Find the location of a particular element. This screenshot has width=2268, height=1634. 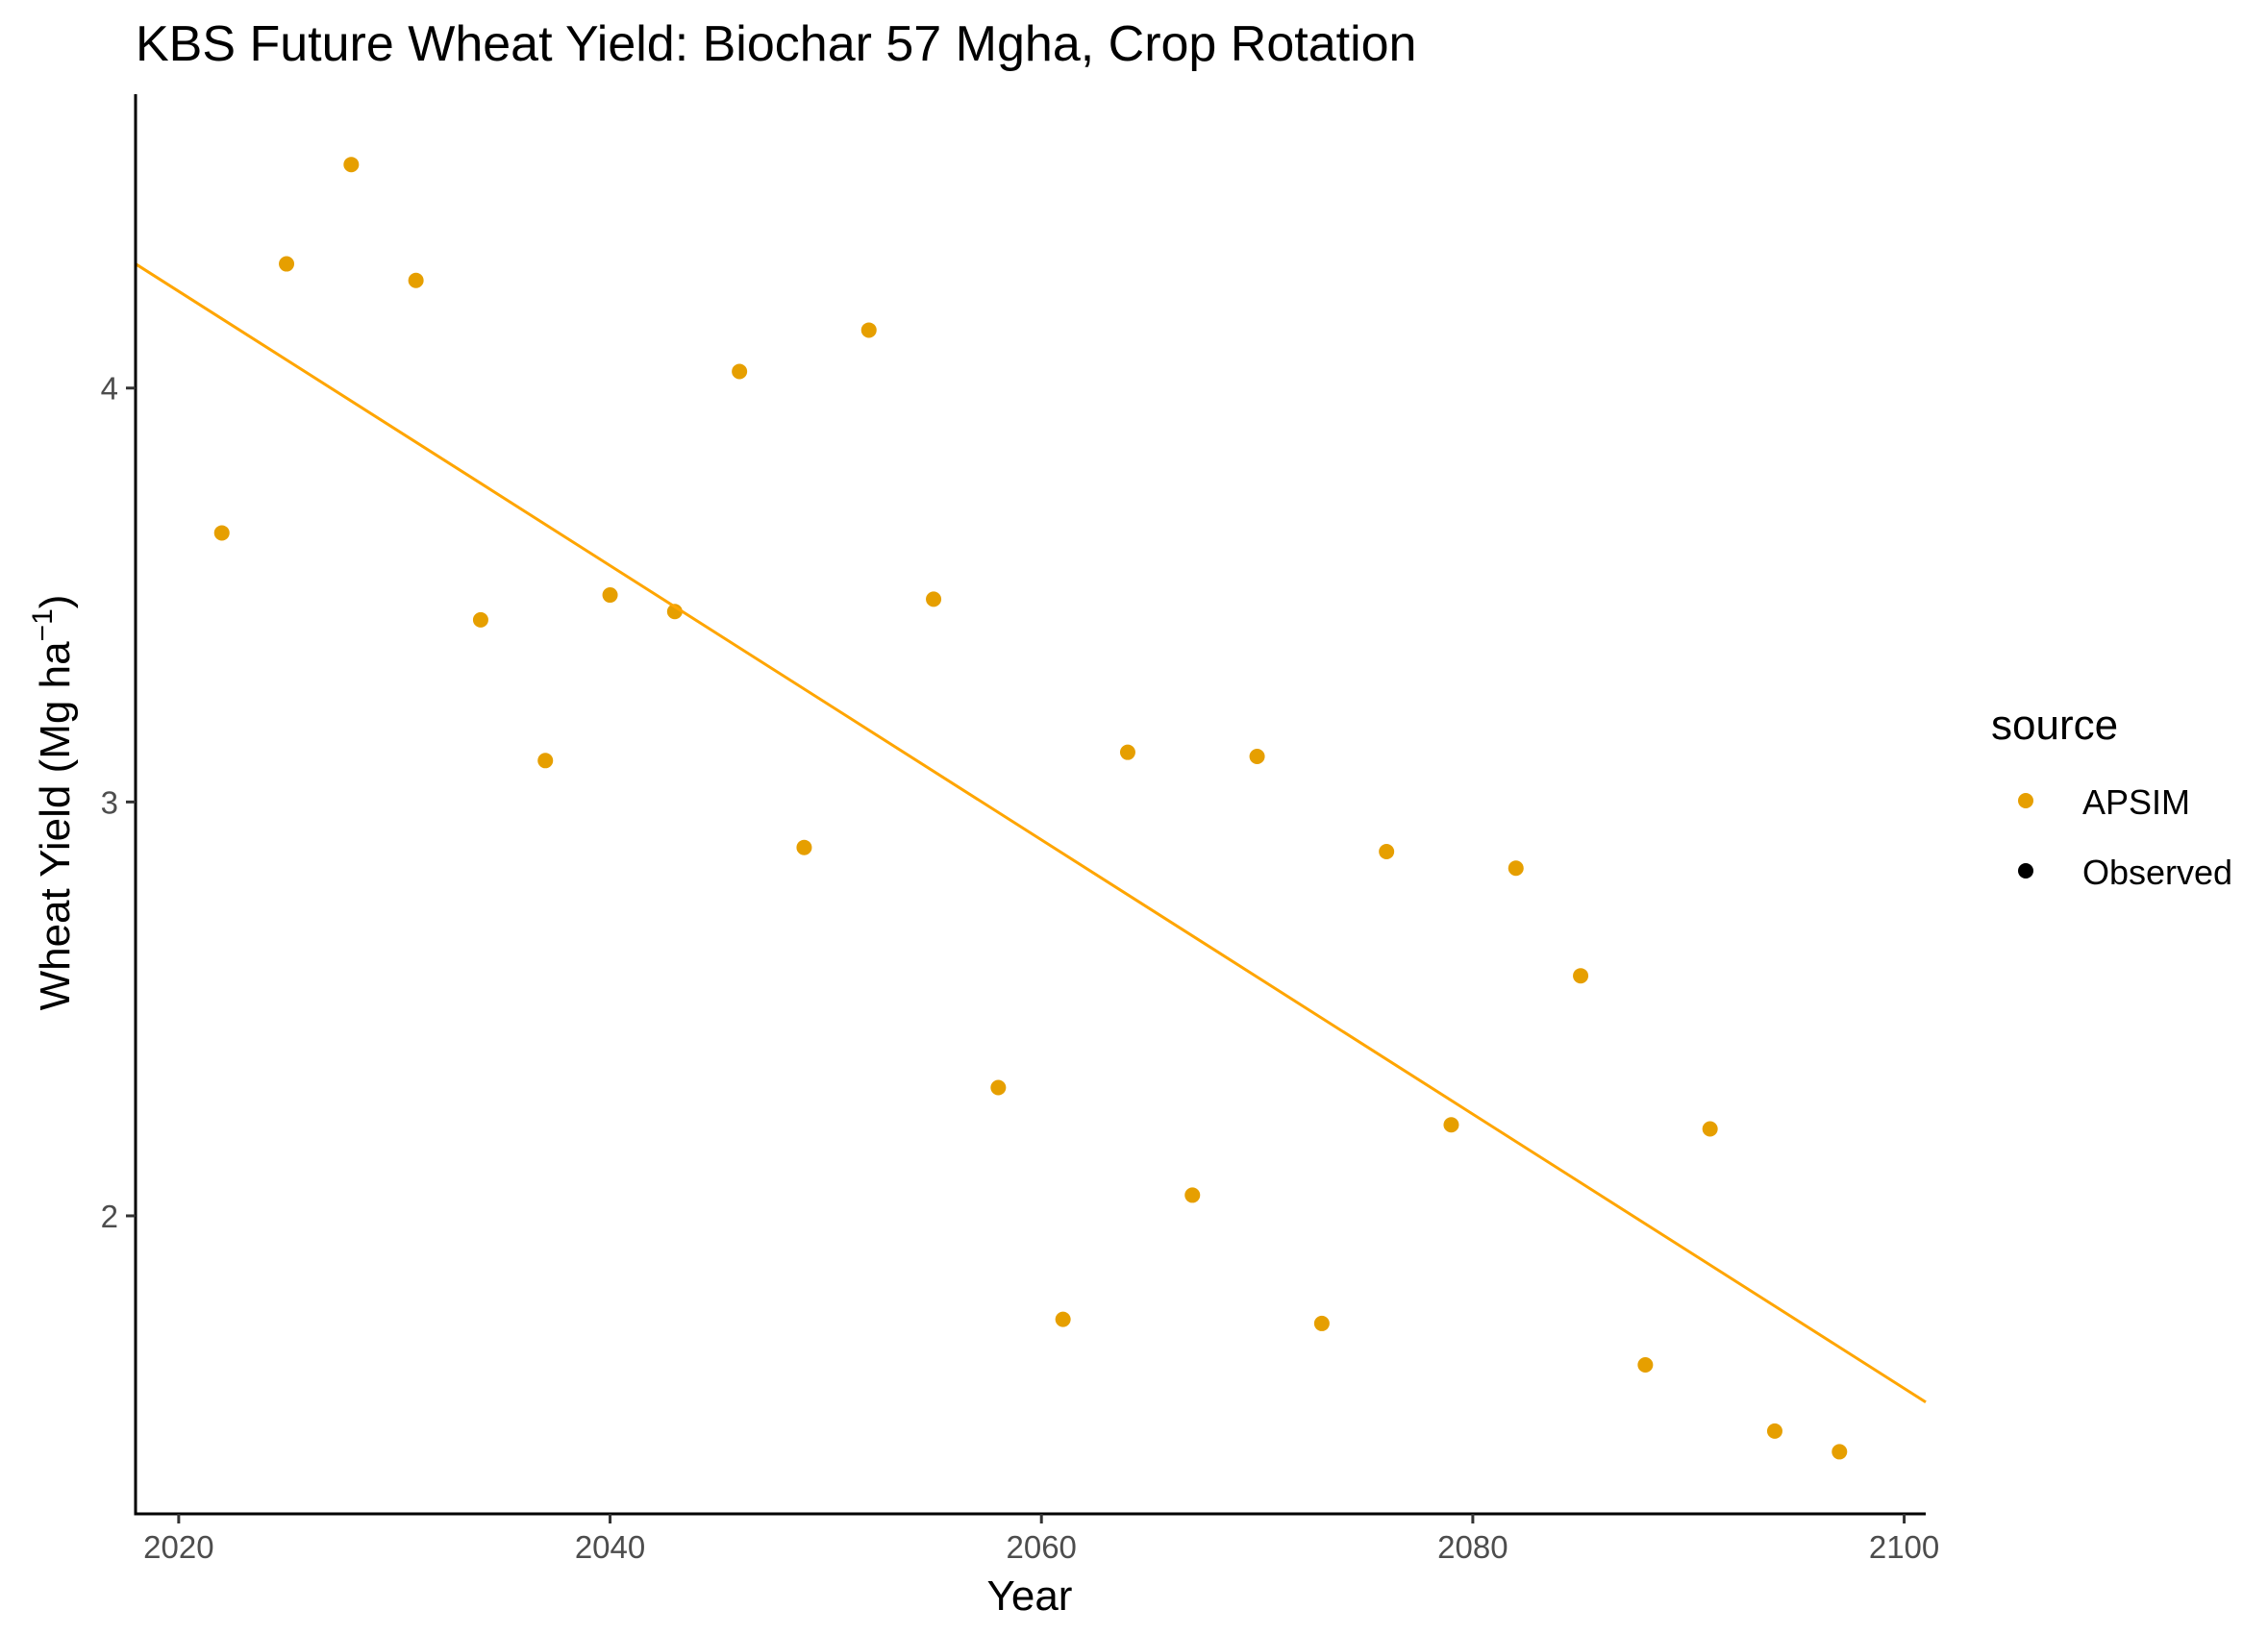

legend-label-observed: Observed is located at coordinates (2157, 872).